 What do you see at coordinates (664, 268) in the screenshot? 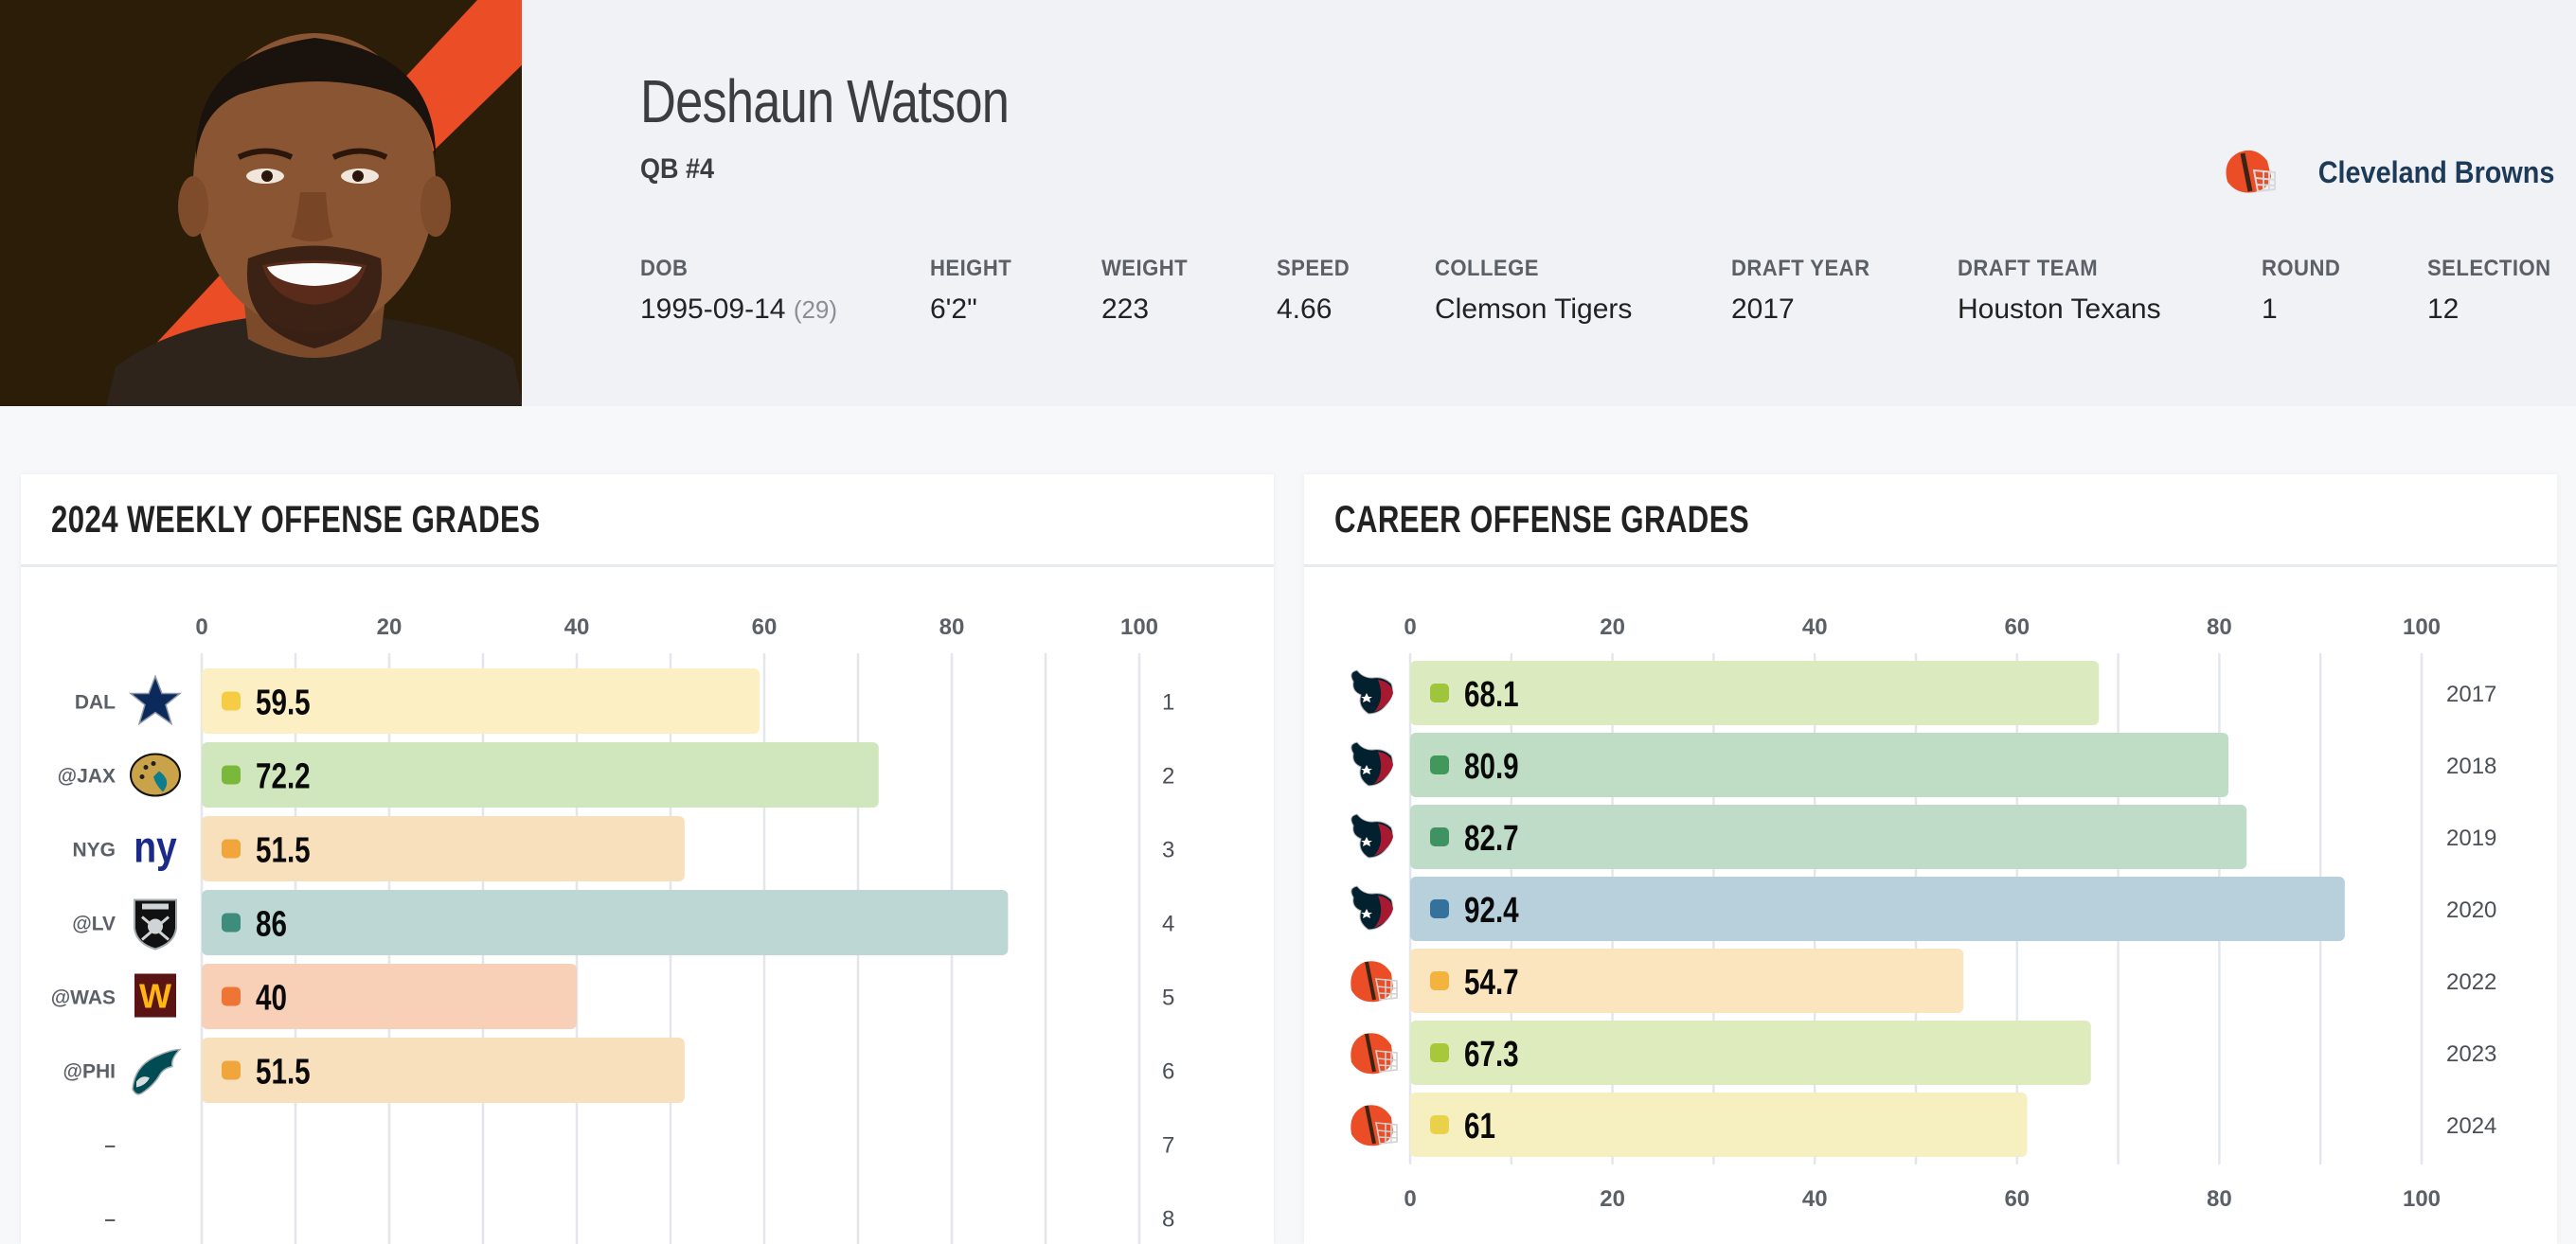
I see `stat-label: DOB` at bounding box center [664, 268].